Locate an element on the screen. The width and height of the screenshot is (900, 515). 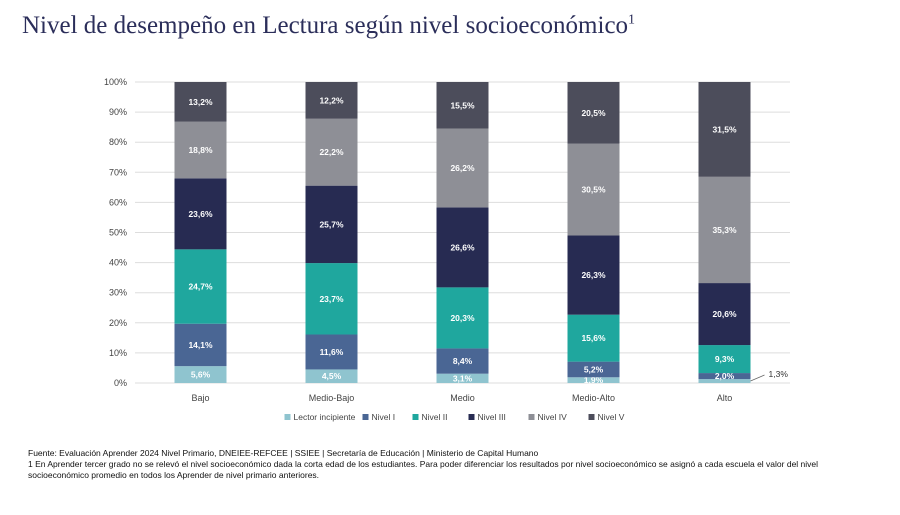
x-tick-label: Bajo is located at coordinates (200, 398).